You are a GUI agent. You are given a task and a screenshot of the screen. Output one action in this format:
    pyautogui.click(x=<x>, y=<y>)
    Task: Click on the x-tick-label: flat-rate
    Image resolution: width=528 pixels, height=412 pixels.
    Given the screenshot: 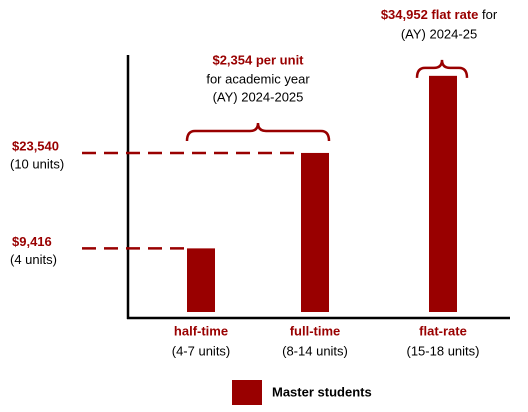 What is the action you would take?
    pyautogui.click(x=443, y=330)
    